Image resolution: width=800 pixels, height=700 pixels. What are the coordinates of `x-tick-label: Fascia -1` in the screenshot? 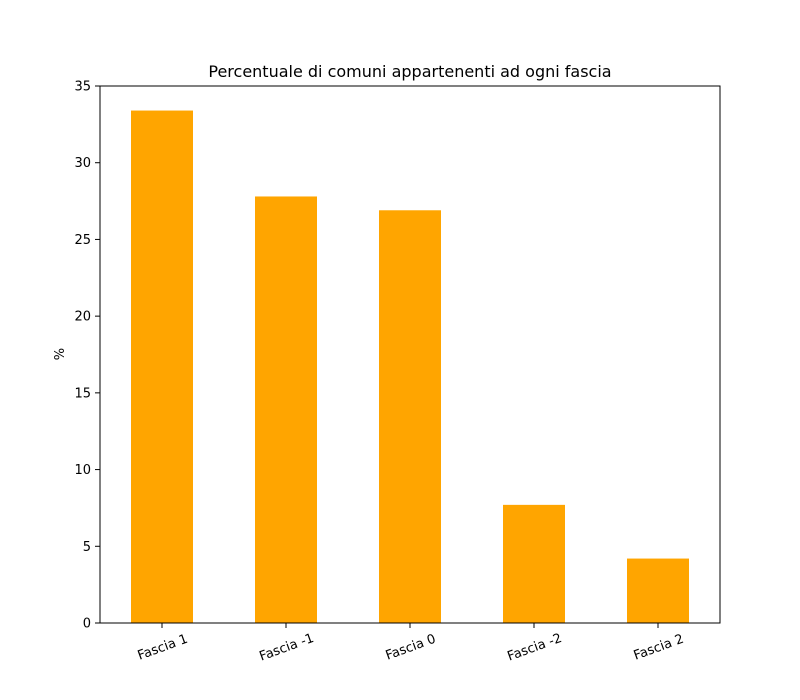 It's located at (287, 648).